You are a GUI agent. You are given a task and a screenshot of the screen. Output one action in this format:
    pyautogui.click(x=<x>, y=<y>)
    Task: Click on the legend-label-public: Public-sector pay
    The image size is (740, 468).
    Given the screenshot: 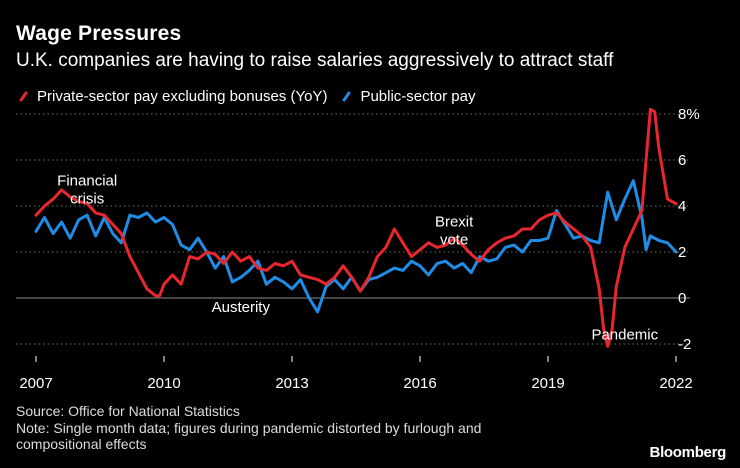 What is the action you would take?
    pyautogui.click(x=418, y=96)
    